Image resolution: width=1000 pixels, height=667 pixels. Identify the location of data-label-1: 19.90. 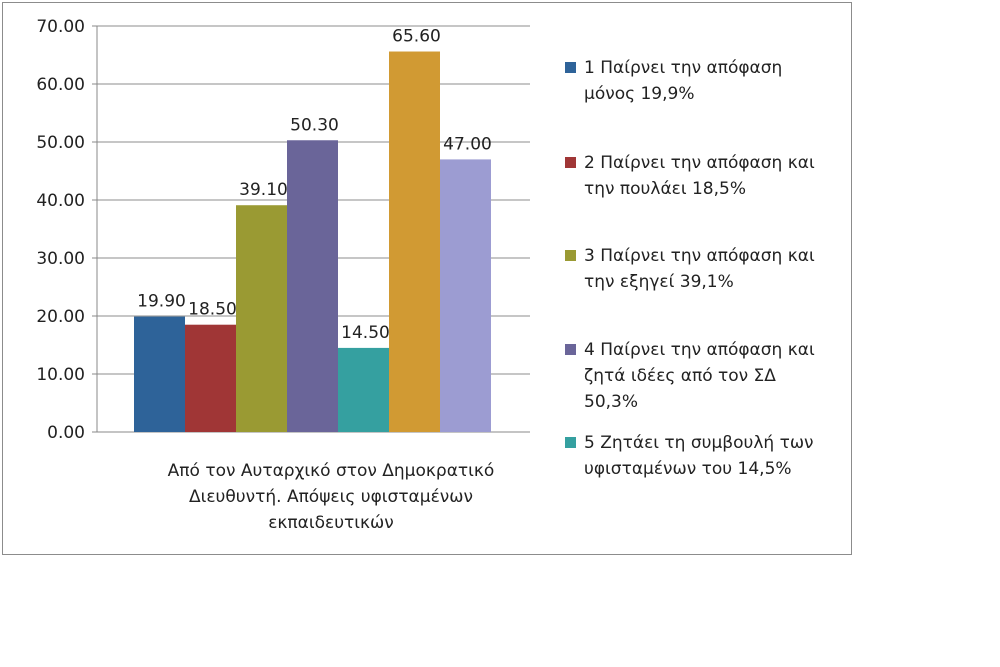
(161, 302).